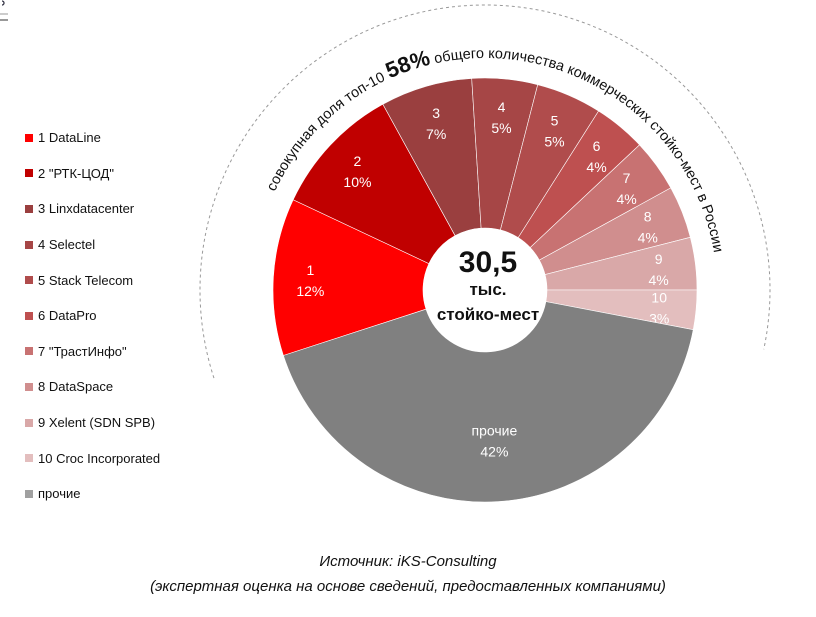 Image resolution: width=816 pixels, height=617 pixels. Describe the element at coordinates (69, 138) in the screenshot. I see `legend-label: 1 DataLine` at that location.